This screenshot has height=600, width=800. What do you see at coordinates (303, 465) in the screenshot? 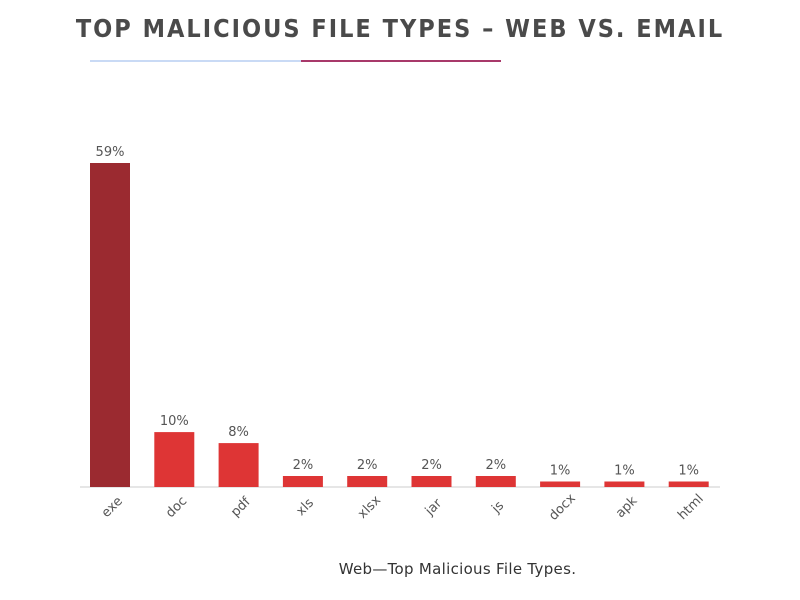
I see `value-label-xls: 2%` at bounding box center [303, 465].